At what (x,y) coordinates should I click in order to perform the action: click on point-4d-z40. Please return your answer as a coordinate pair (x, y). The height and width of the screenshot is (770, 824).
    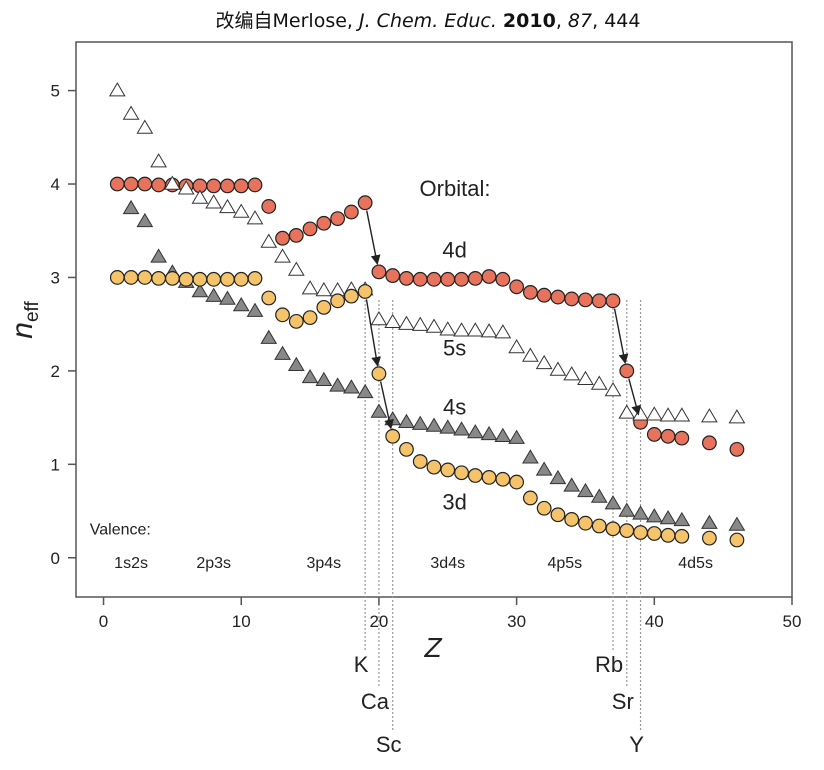
    Looking at the image, I should click on (654, 434).